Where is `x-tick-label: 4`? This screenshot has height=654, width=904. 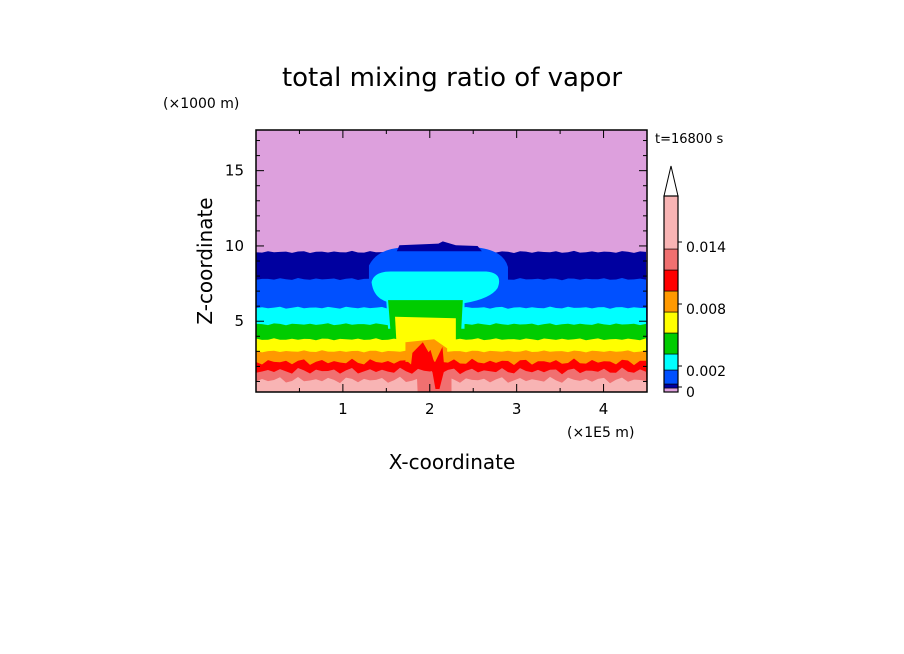 x-tick-label: 4 is located at coordinates (604, 409).